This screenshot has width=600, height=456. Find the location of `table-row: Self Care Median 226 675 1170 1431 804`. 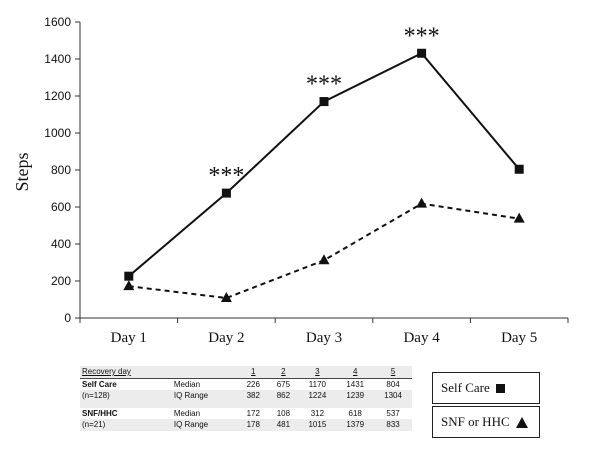

table-row: Self Care Median 226 675 1170 1431 804 is located at coordinates (246, 384).